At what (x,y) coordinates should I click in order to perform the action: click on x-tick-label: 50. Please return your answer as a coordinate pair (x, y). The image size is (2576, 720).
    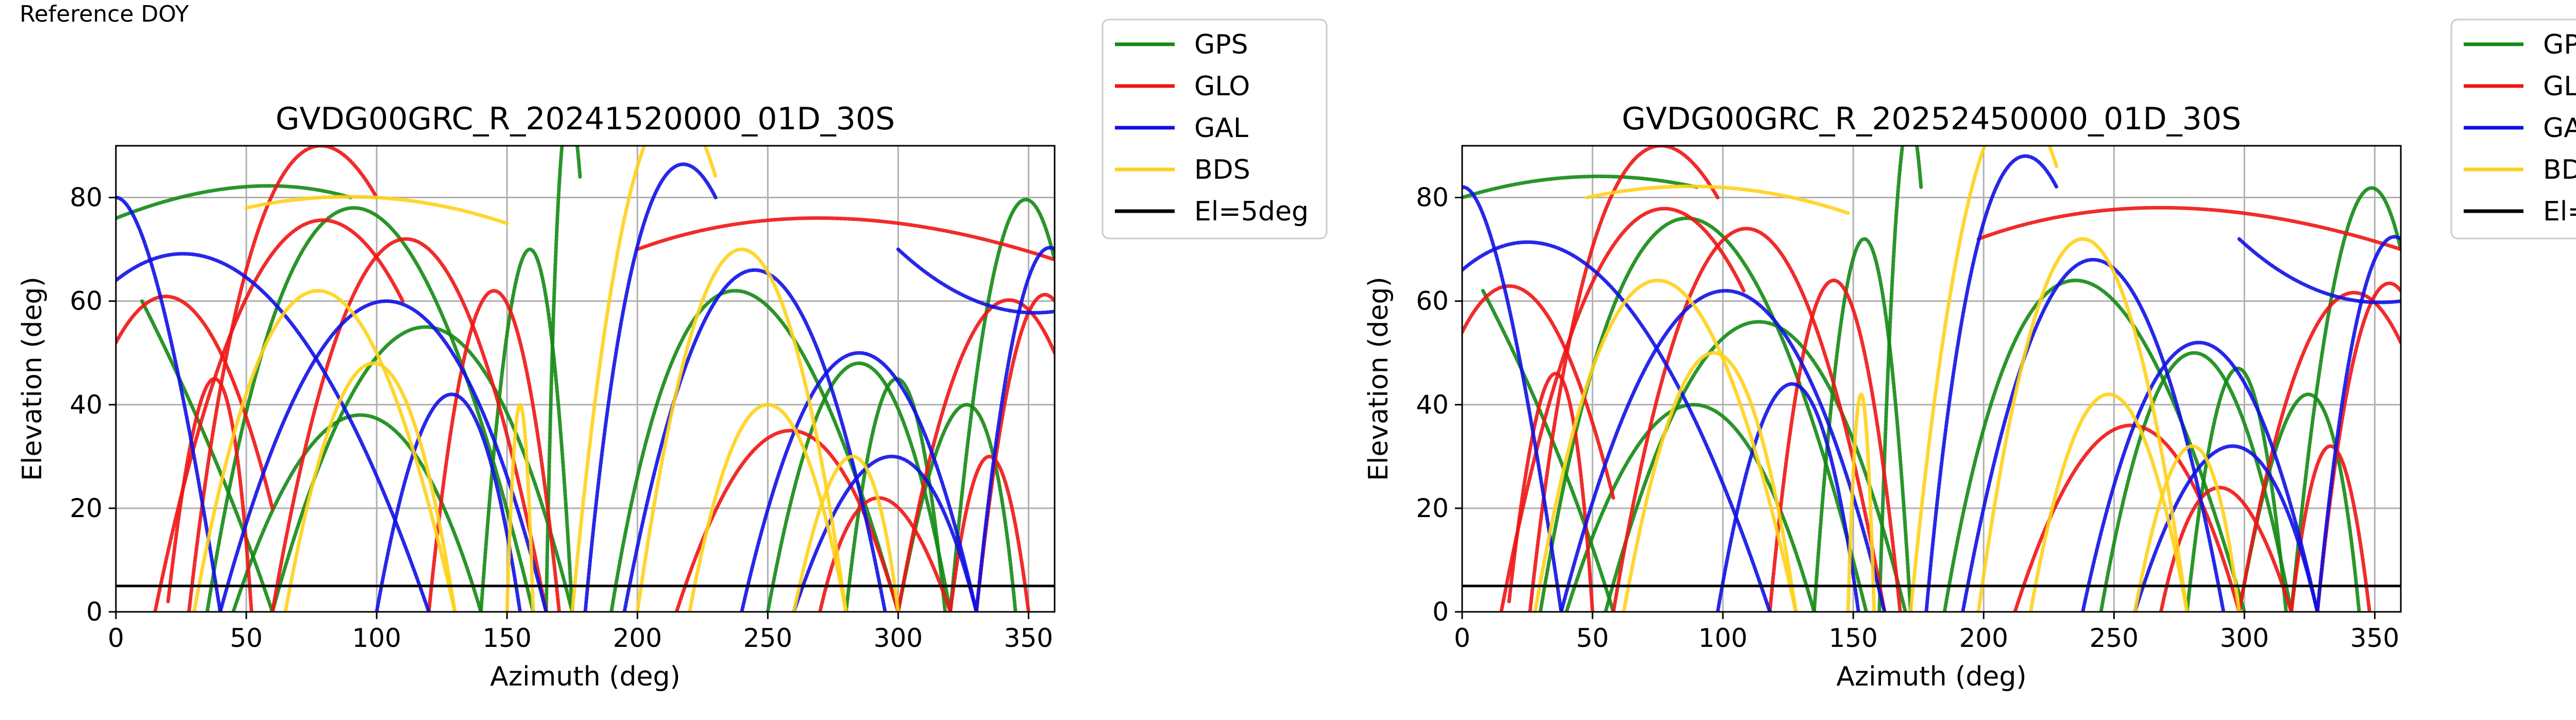
    Looking at the image, I should click on (246, 638).